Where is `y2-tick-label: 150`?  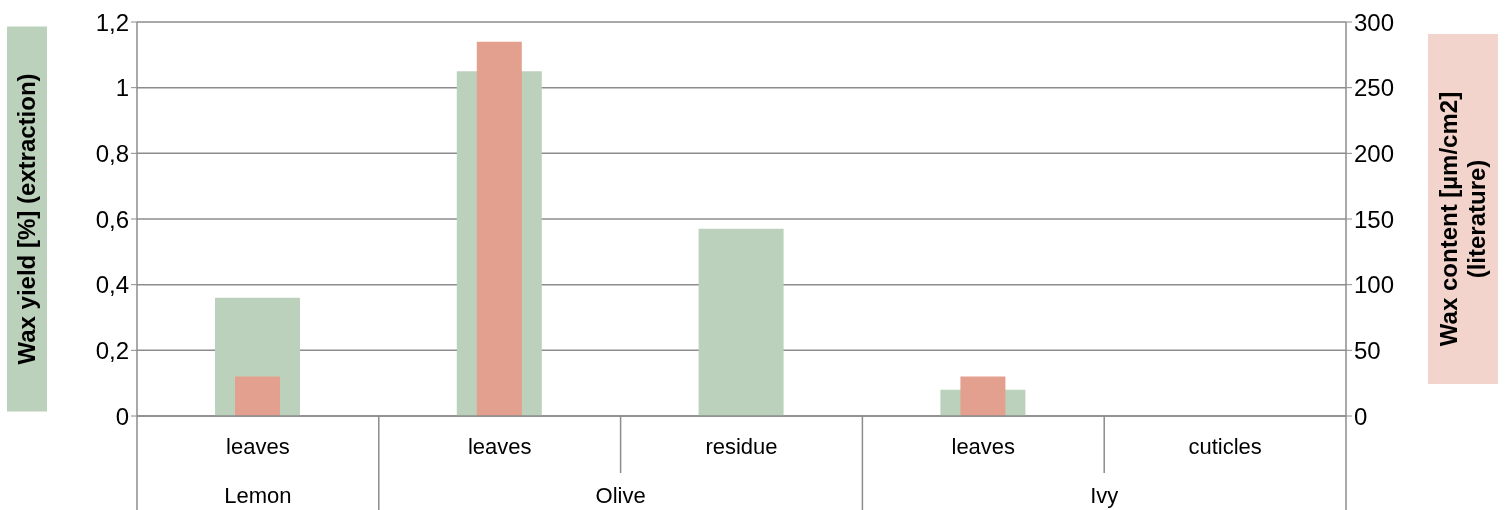
y2-tick-label: 150 is located at coordinates (1374, 219).